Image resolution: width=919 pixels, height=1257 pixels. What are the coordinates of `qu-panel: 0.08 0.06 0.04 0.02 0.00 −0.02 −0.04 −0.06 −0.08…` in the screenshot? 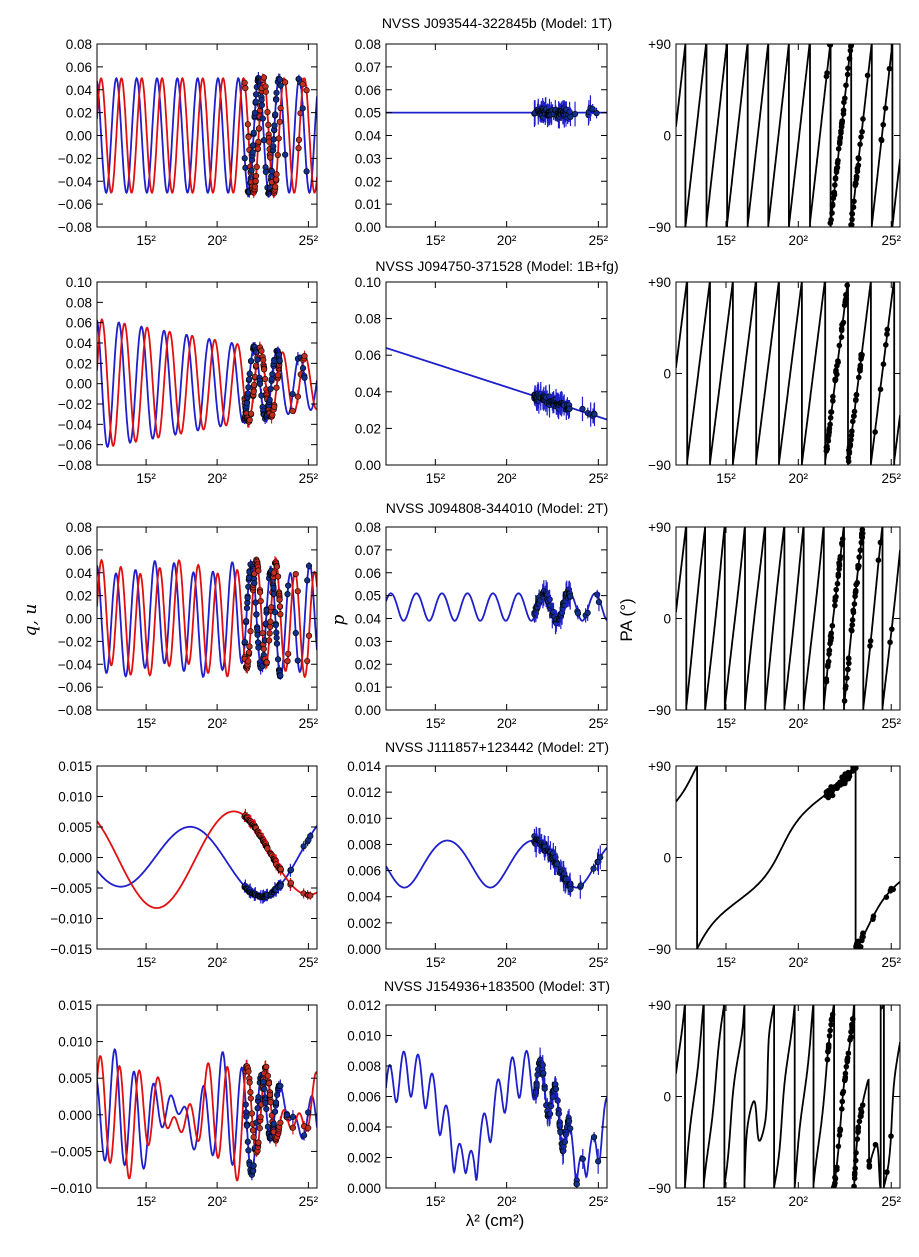 It's located at (188, 625).